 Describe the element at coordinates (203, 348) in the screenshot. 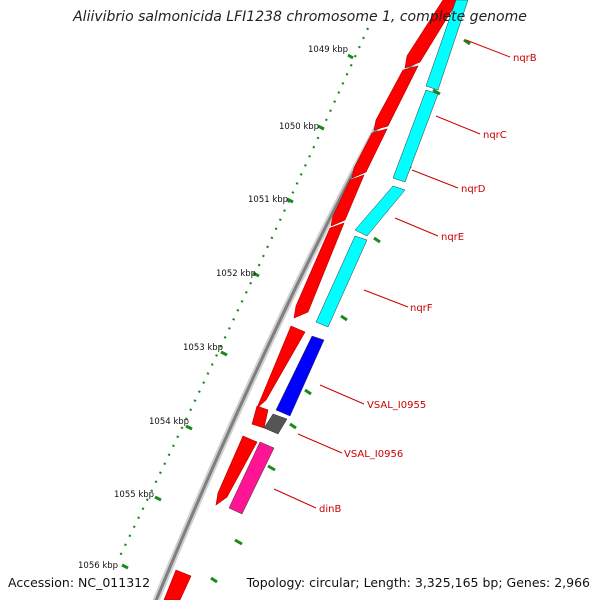

I see `ruler-label: 1053 kbp` at that location.